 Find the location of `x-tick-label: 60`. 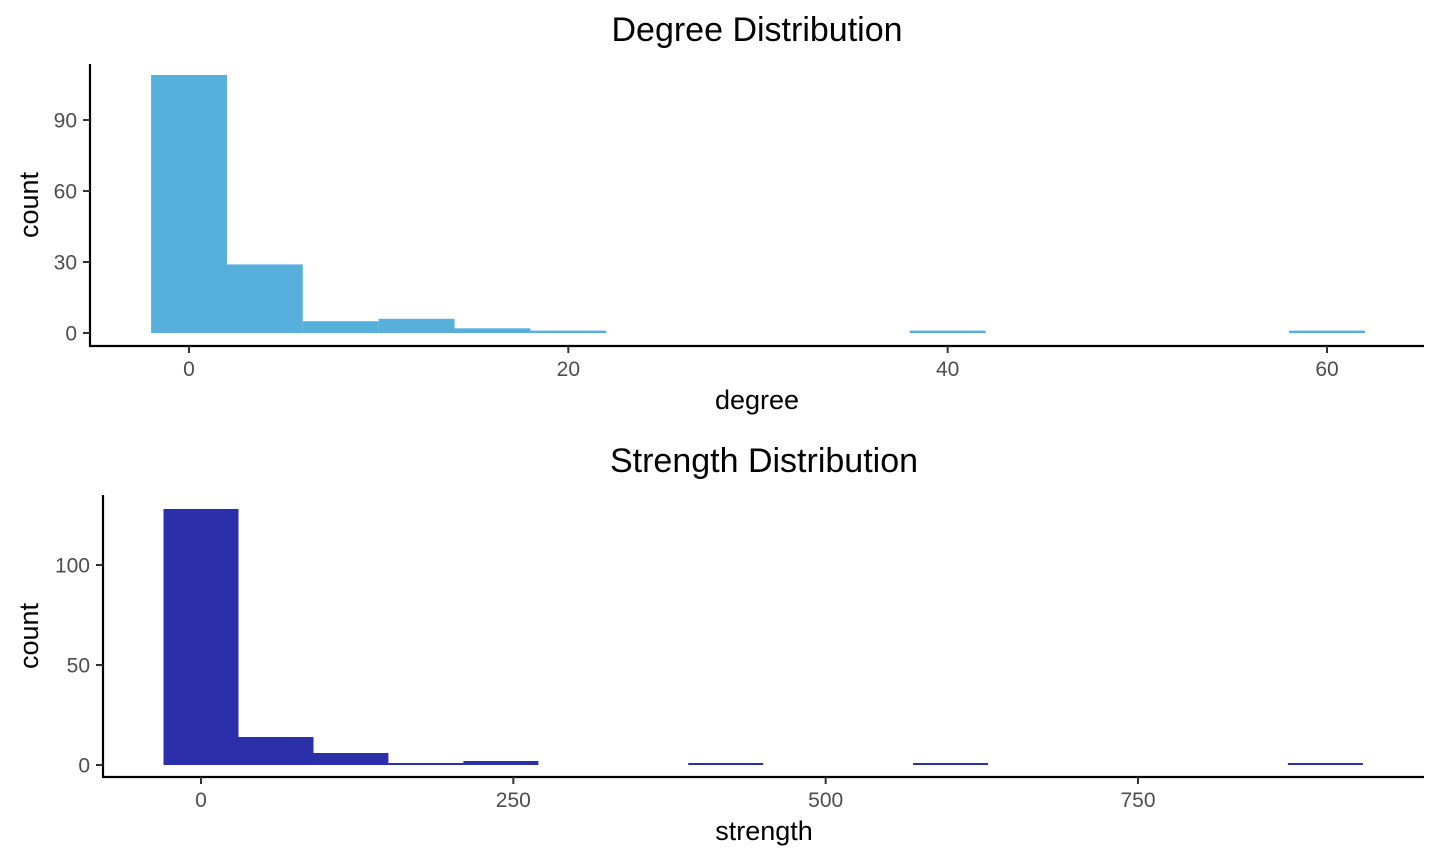

x-tick-label: 60 is located at coordinates (1326, 369).